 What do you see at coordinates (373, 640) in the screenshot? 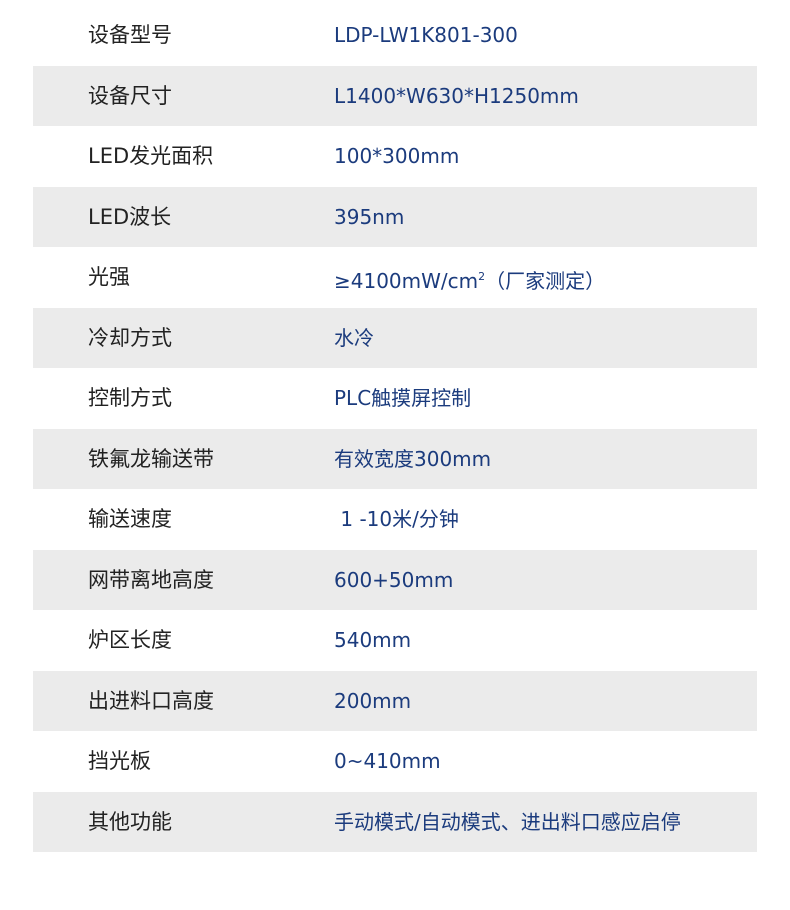
I see `spec-value: 540mm` at bounding box center [373, 640].